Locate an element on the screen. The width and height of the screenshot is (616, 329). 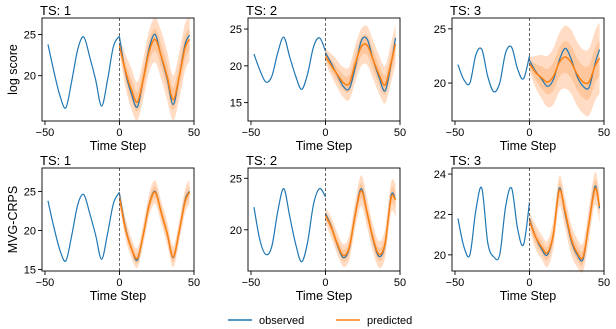
panel-2: −50 0 50 15 20 25 TS: 2 Time Step is located at coordinates (318, 78).